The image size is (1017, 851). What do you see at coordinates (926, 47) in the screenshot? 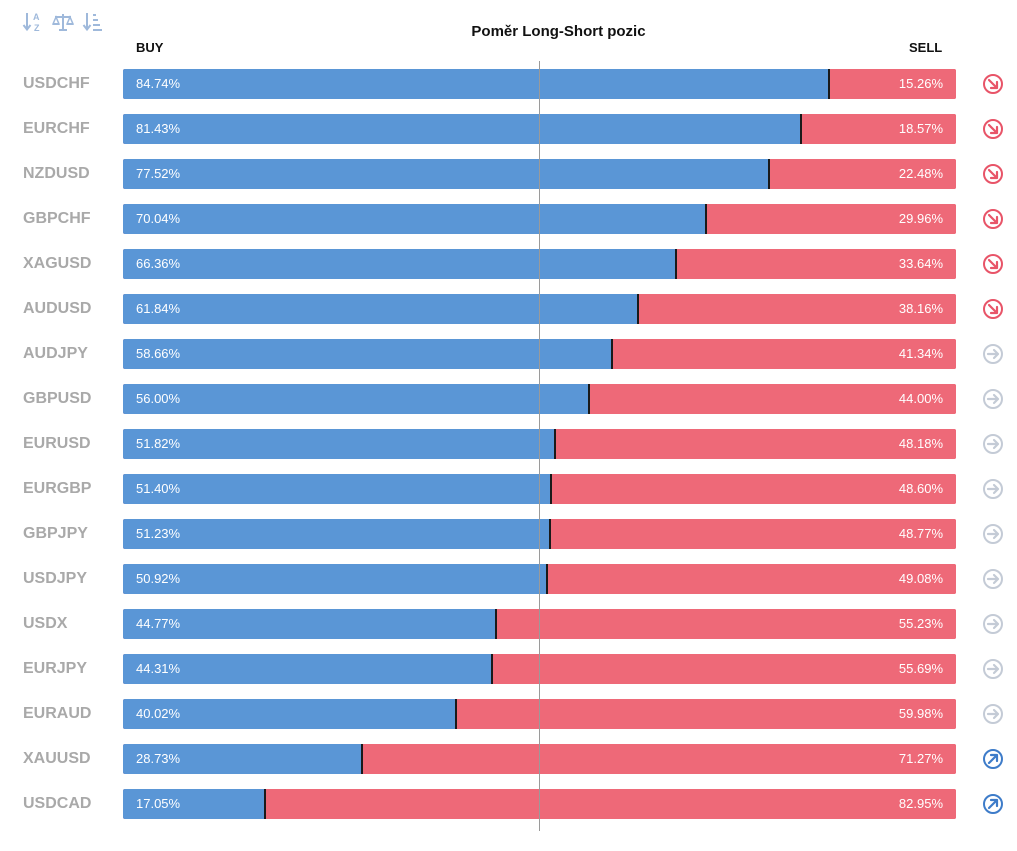
I see `sell-column-label: SELL` at bounding box center [926, 47].